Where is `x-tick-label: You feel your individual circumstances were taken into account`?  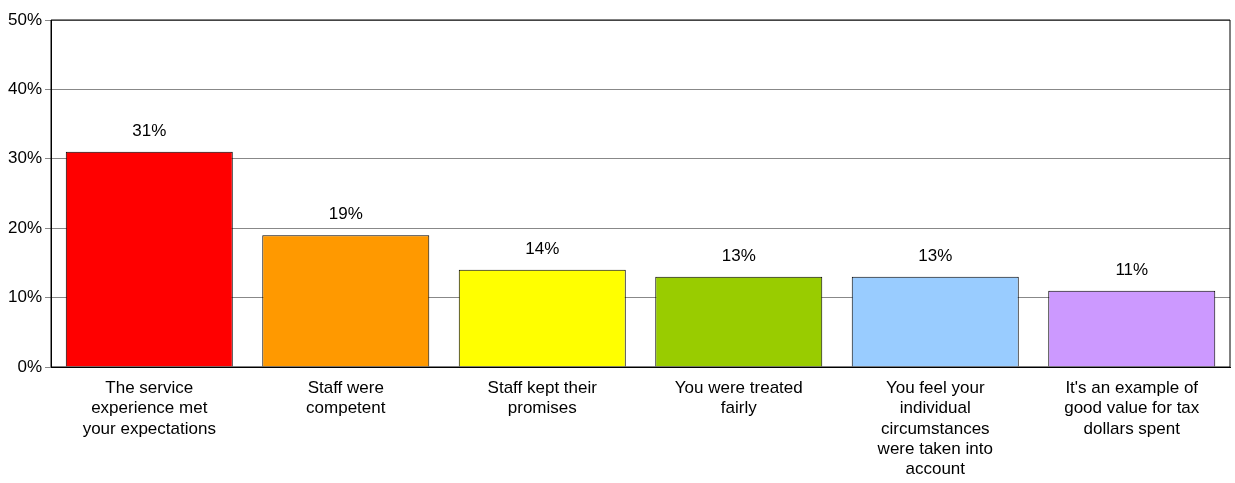 x-tick-label: You feel your individual circumstances were taken into account is located at coordinates (934, 428).